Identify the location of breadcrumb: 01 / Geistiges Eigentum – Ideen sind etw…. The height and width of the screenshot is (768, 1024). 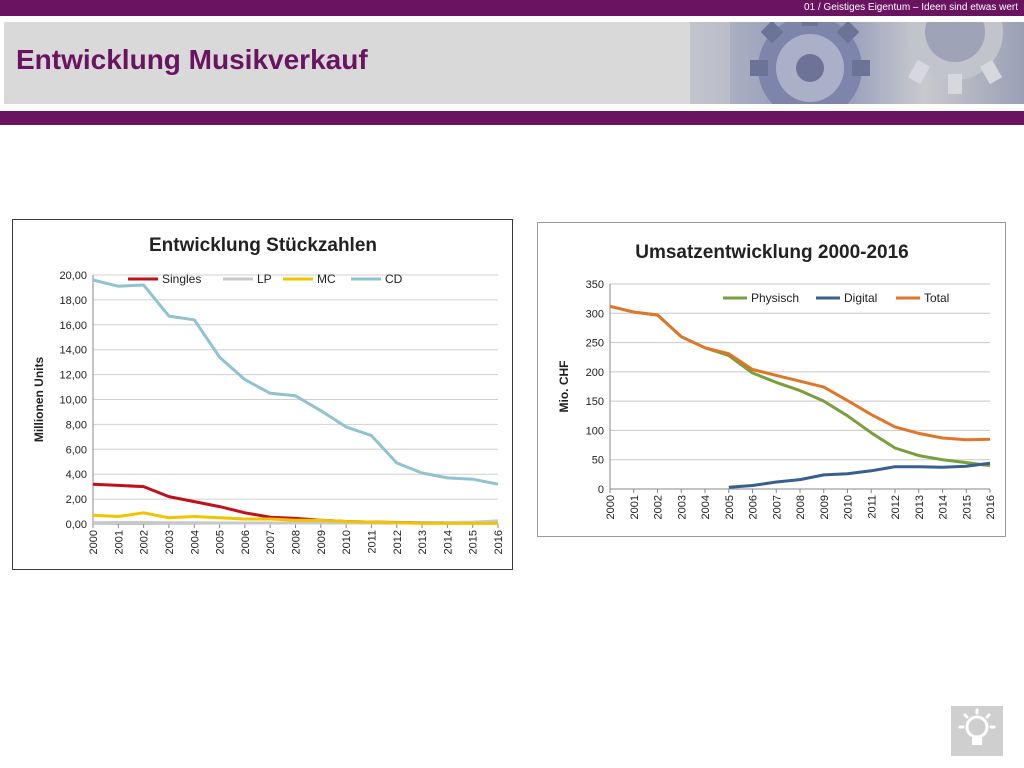
(910, 7).